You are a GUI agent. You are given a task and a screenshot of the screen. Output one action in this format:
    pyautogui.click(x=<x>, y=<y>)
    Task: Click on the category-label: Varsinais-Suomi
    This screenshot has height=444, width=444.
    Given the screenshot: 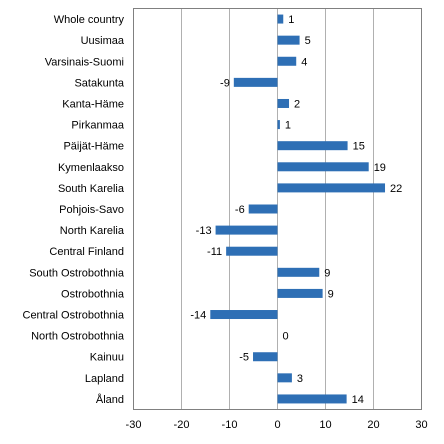 What is the action you would take?
    pyautogui.click(x=84, y=62)
    